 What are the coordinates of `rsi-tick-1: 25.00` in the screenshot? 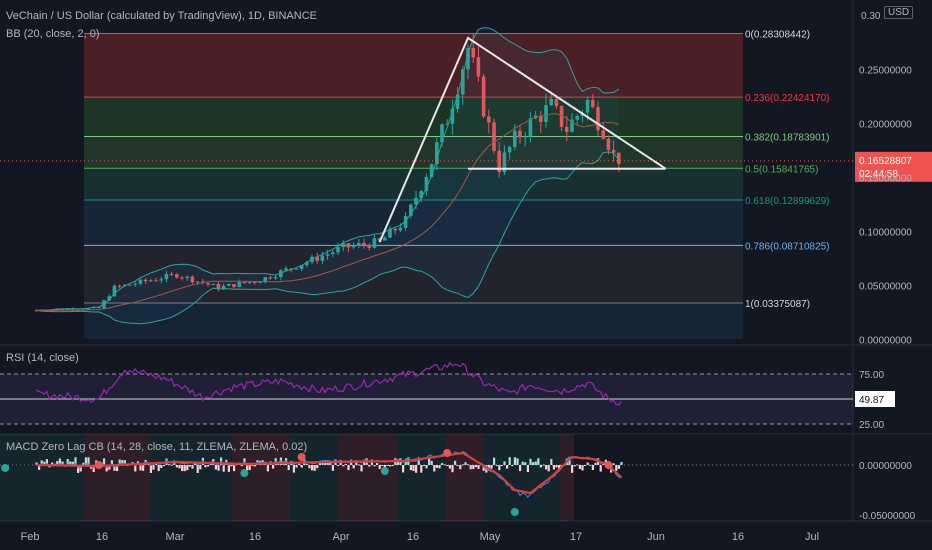 It's located at (871, 425).